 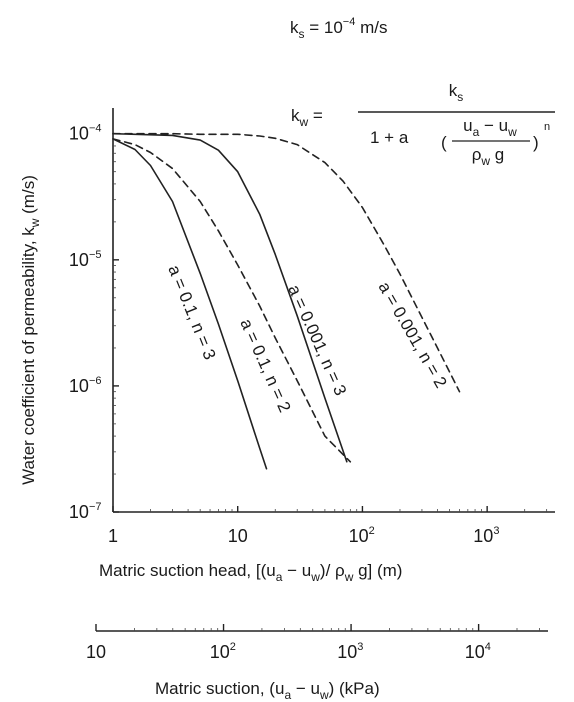 I want to click on x-tick-label: 1, so click(x=113, y=536).